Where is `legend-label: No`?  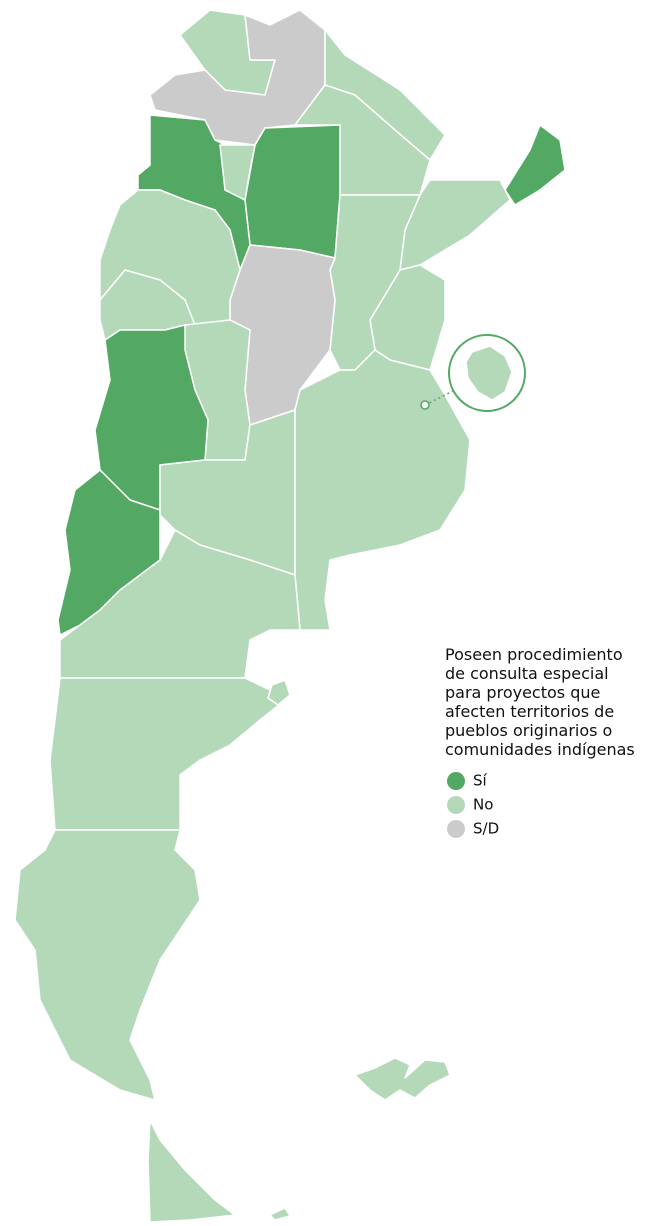
legend-label: No is located at coordinates (483, 805).